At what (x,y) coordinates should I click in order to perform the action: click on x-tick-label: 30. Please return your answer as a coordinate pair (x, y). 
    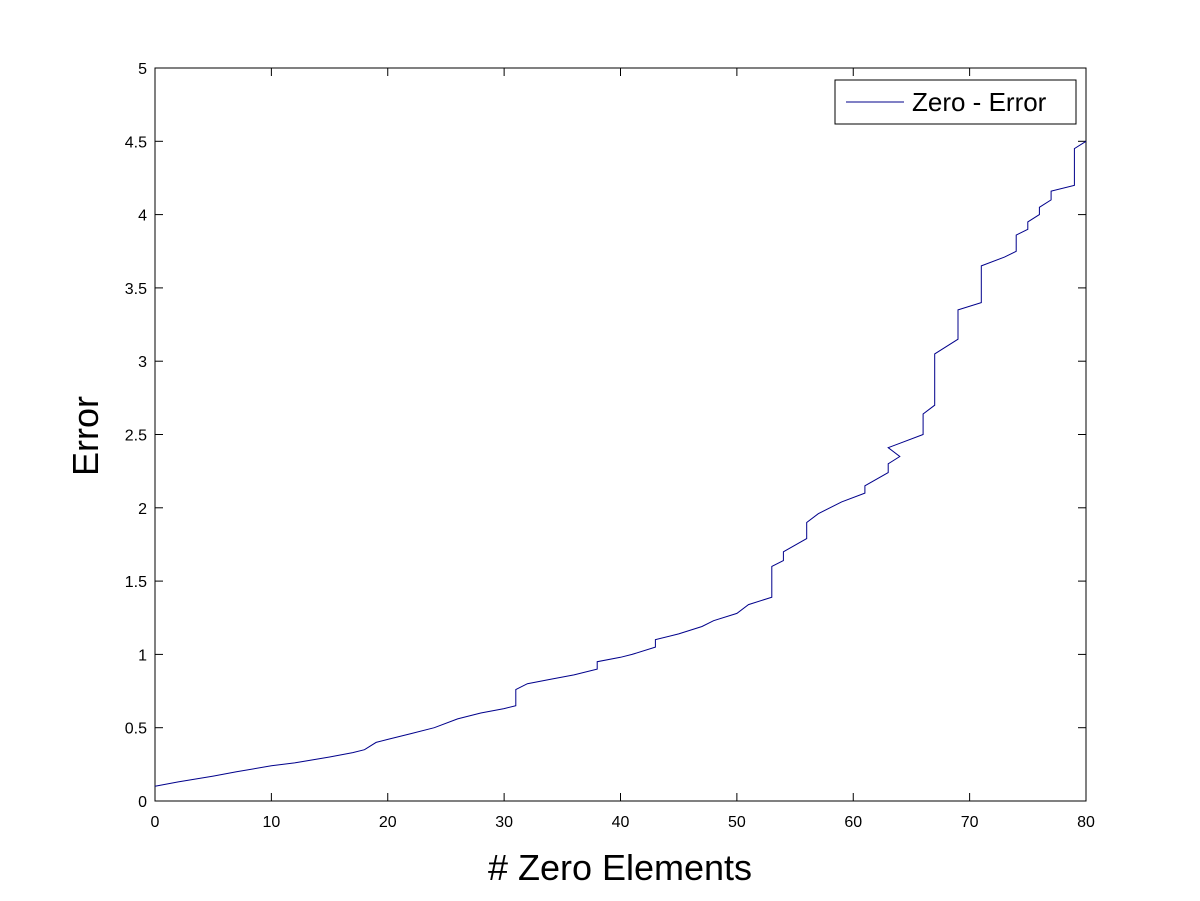
    Looking at the image, I should click on (504, 822).